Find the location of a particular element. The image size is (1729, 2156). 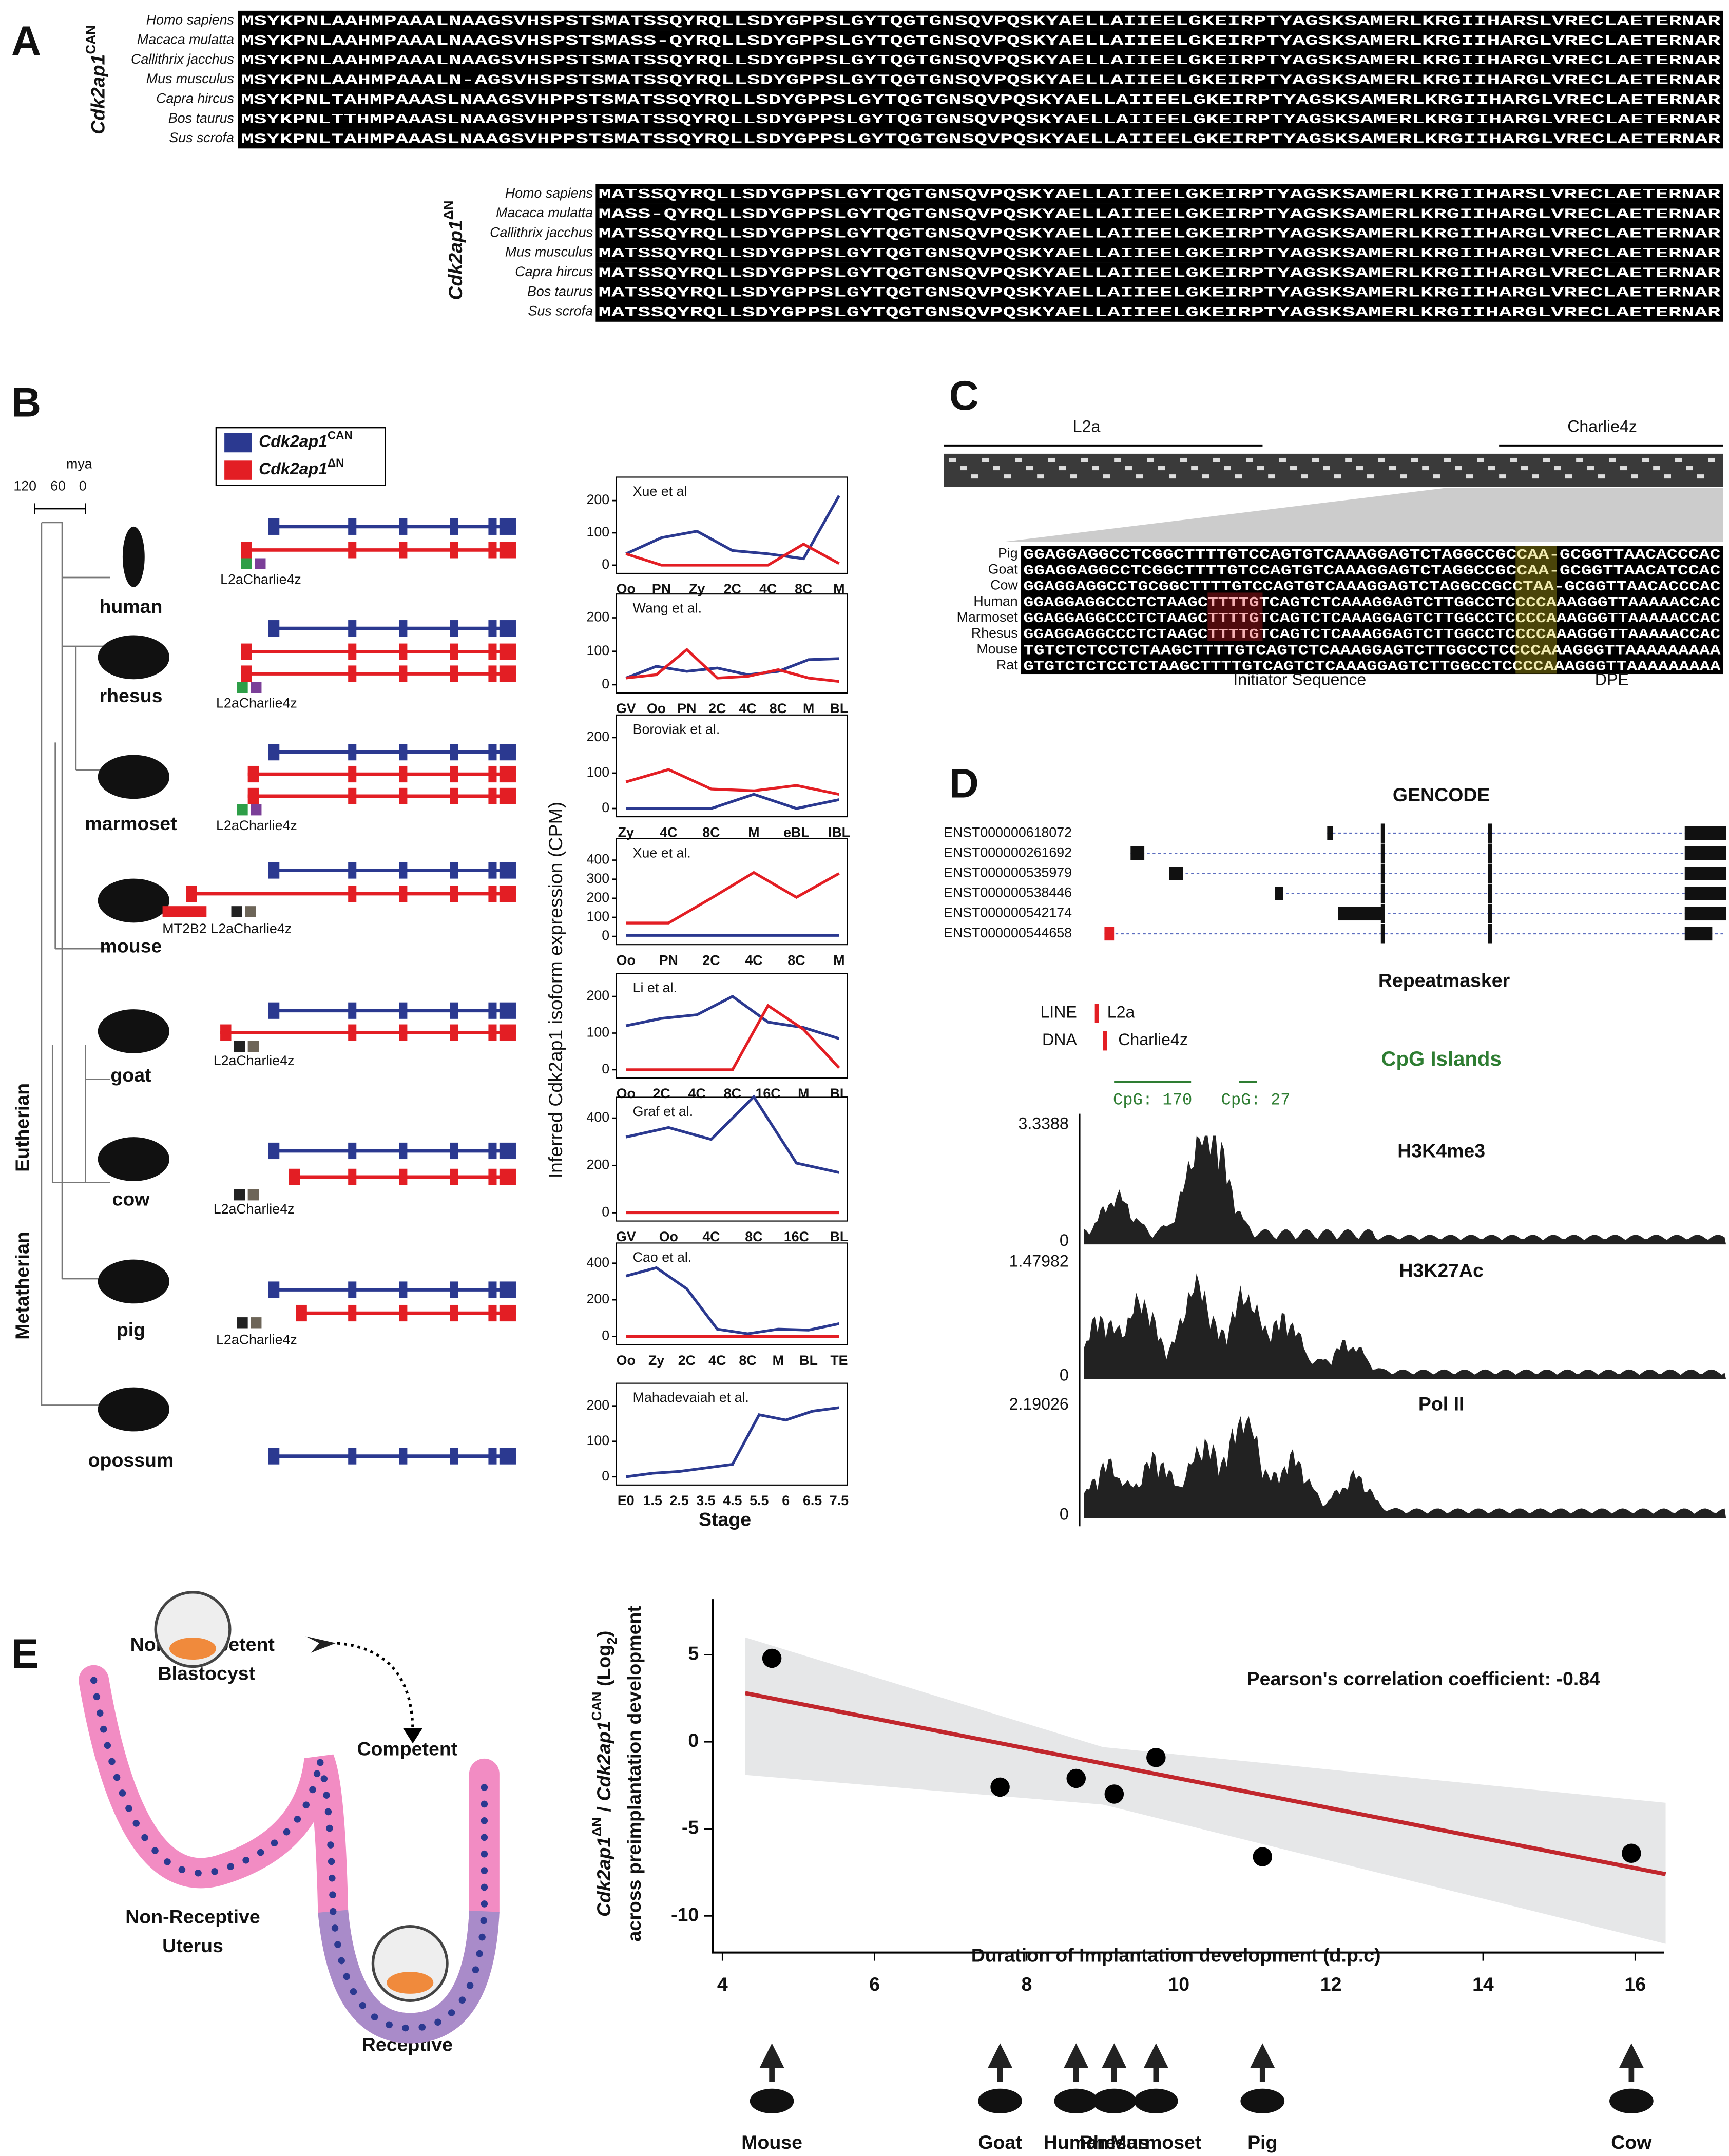

transition-arrow is located at coordinates (375, 1687).